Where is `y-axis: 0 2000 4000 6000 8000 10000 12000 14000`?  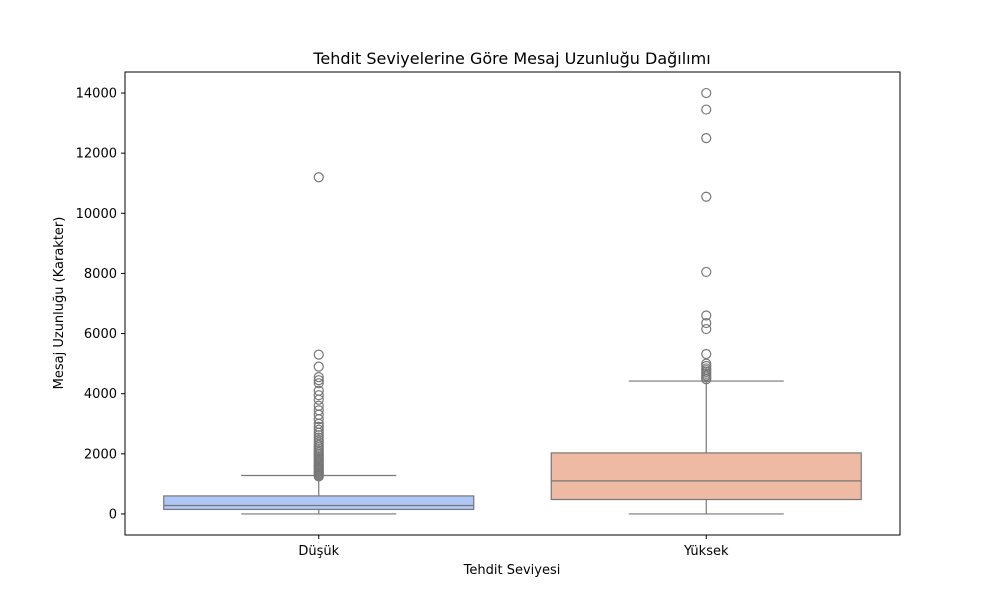 y-axis: 0 2000 4000 6000 8000 10000 12000 14000 is located at coordinates (100, 304).